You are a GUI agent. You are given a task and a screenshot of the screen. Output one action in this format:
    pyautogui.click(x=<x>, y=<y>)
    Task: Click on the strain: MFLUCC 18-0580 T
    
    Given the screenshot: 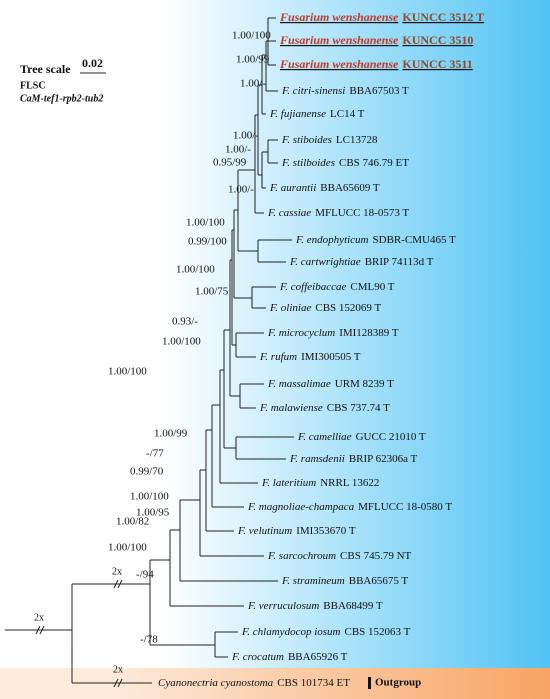 What is the action you would take?
    pyautogui.click(x=405, y=507)
    